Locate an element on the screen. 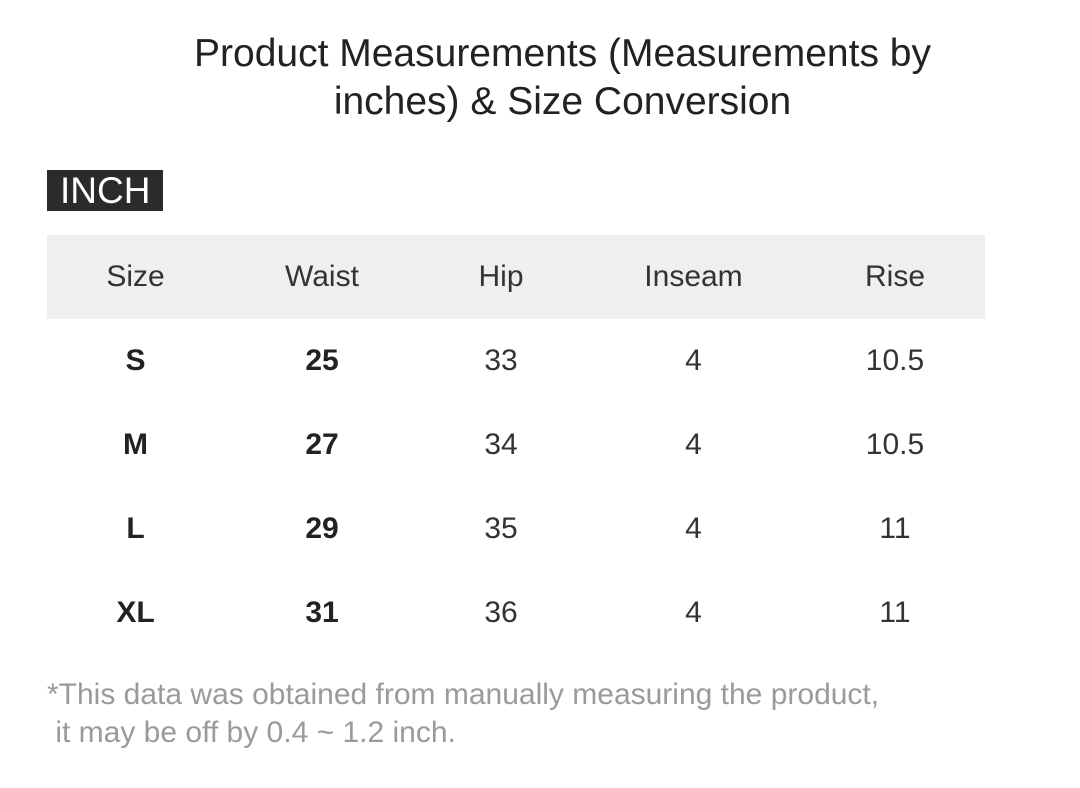 The width and height of the screenshot is (1080, 788). page-title-line-1: Product Measurements (Measurements by is located at coordinates (562, 53).